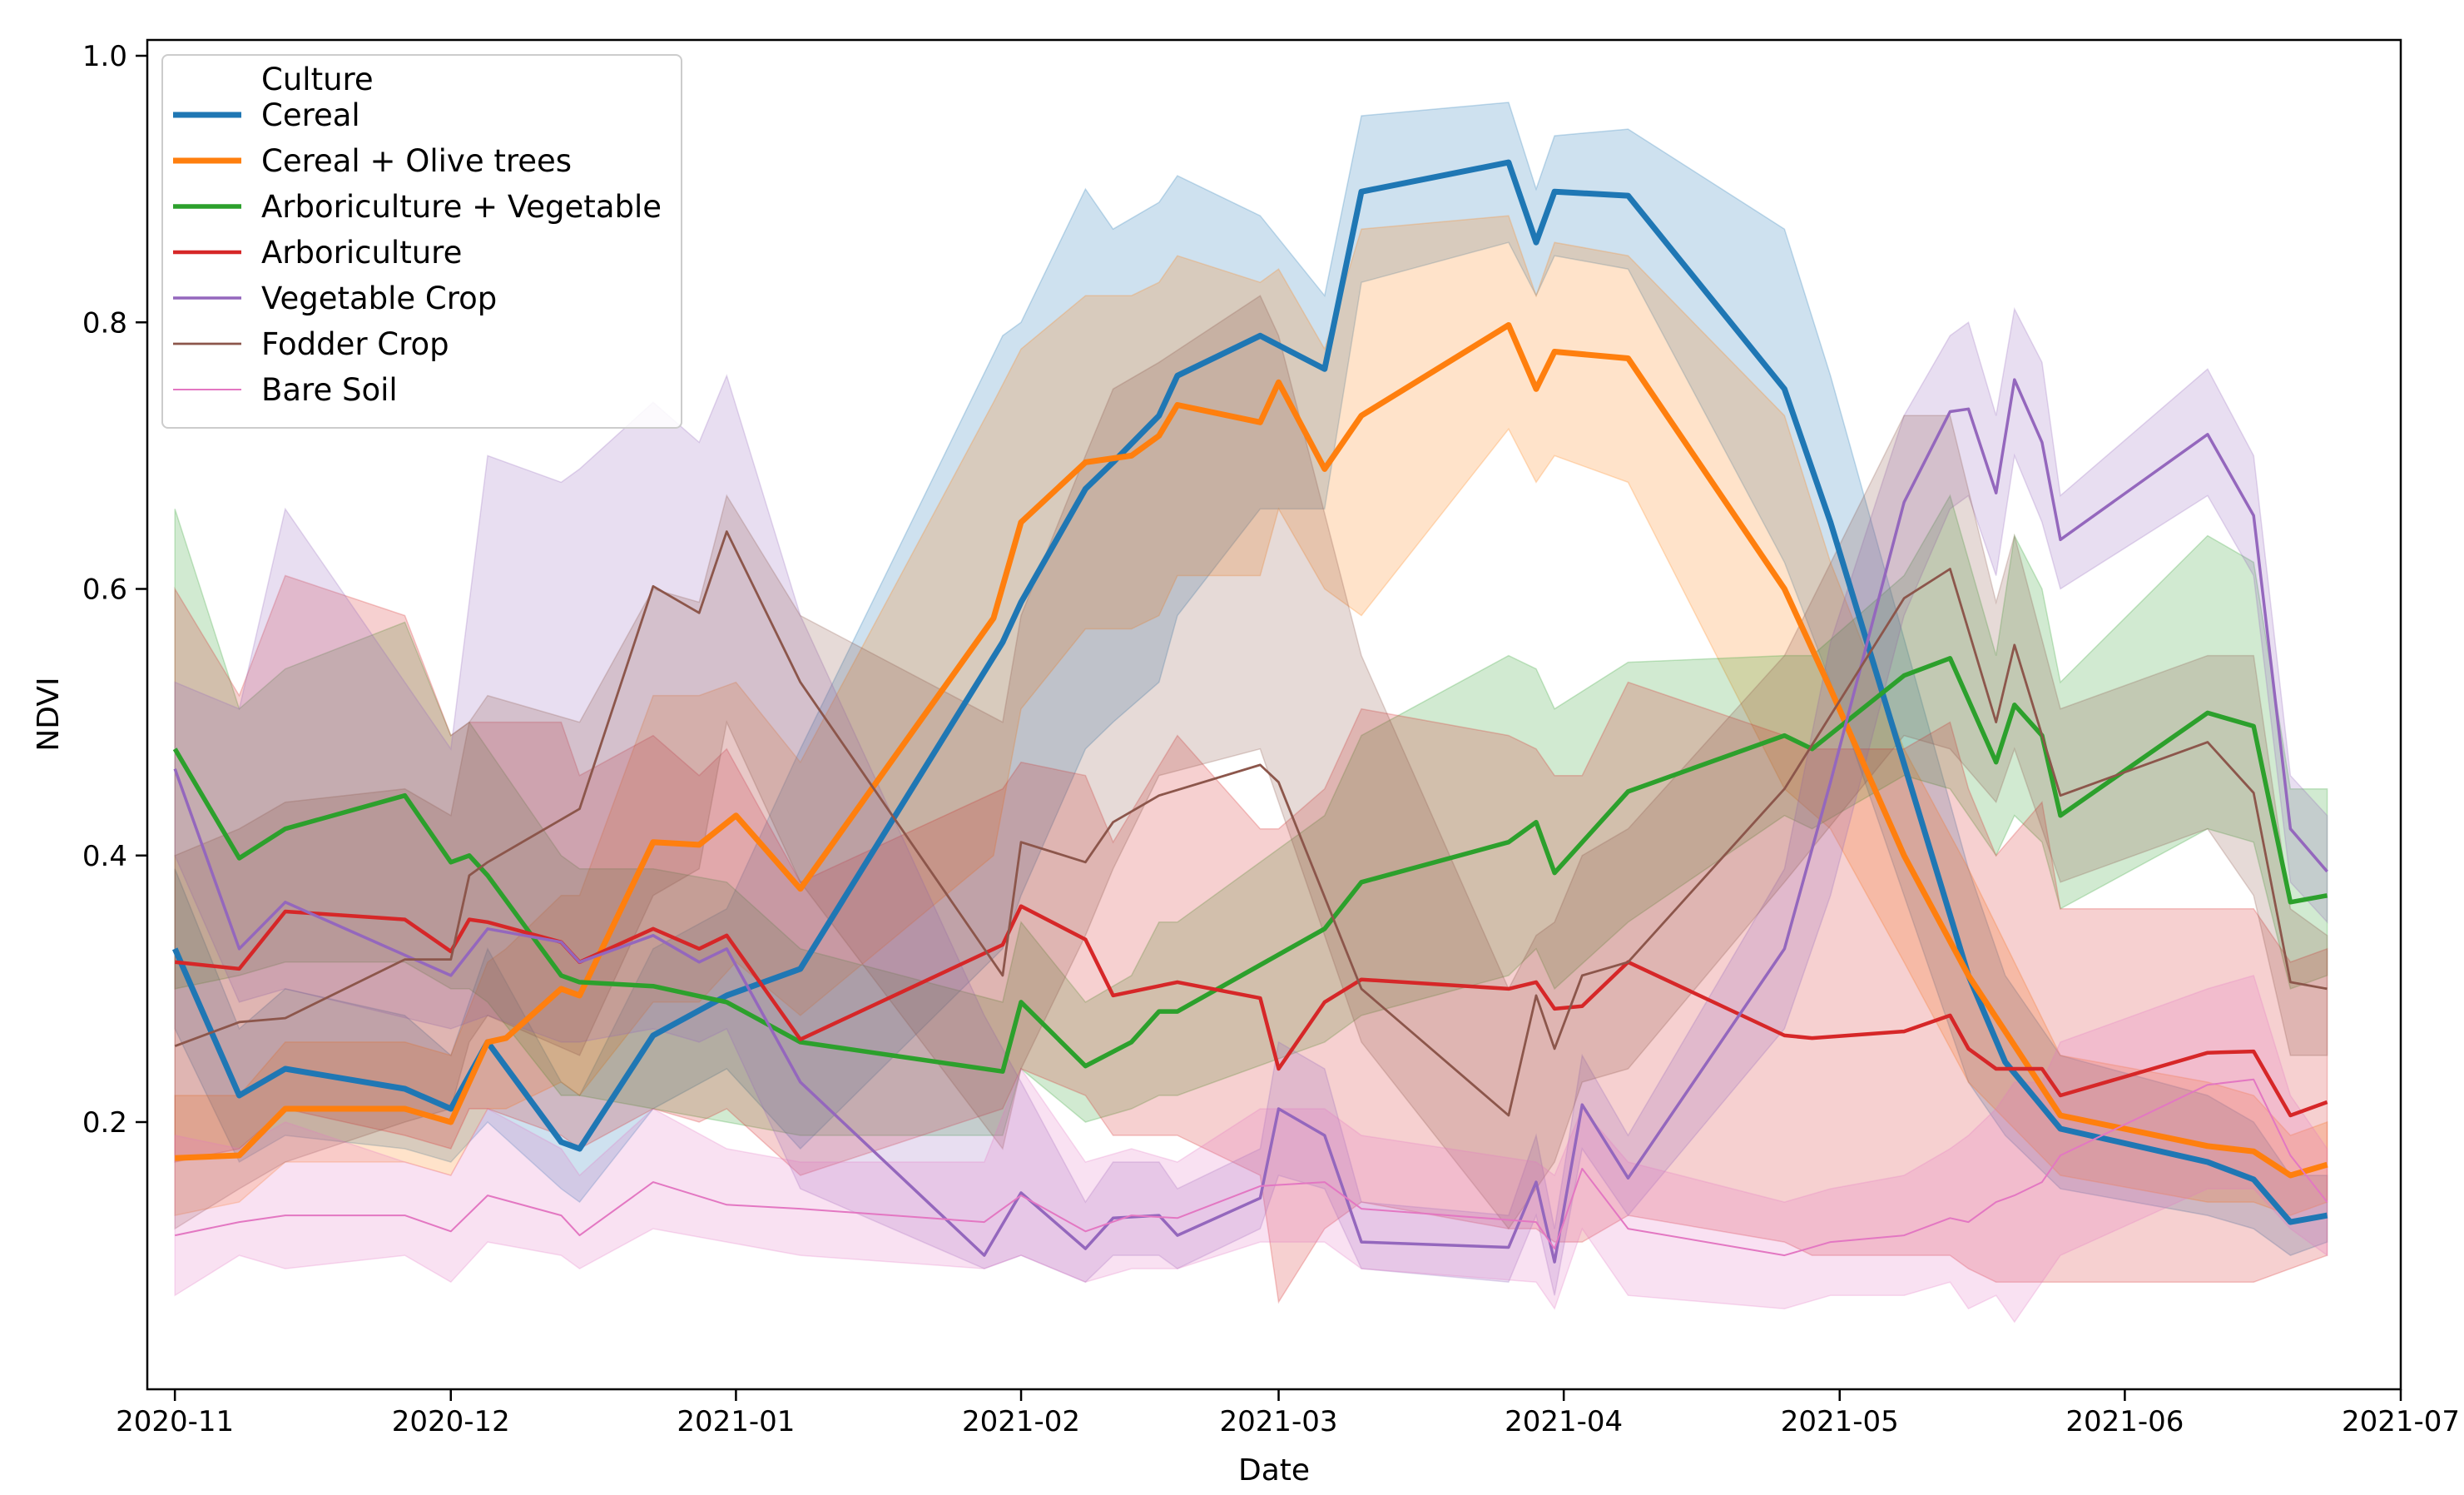  I want to click on x-axis-label: Date, so click(1274, 1470).